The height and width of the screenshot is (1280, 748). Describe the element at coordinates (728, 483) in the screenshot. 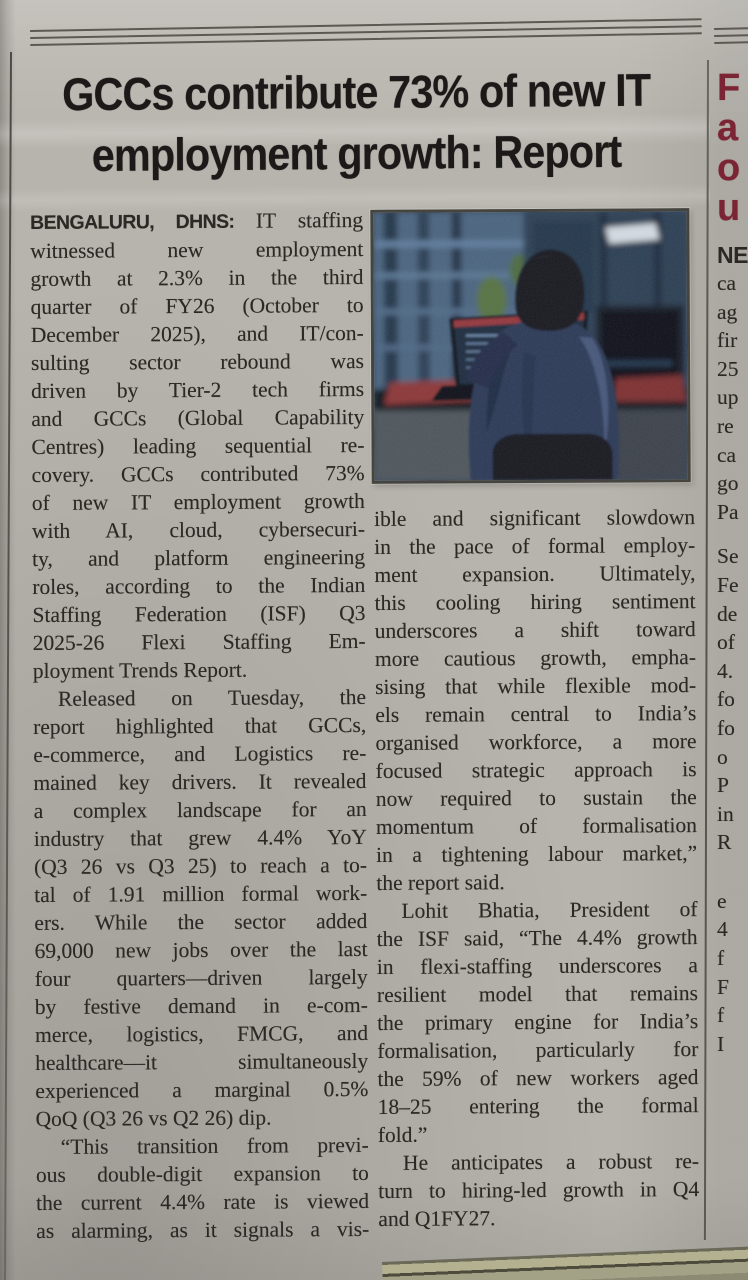

I see `side-text-fragment: go` at that location.